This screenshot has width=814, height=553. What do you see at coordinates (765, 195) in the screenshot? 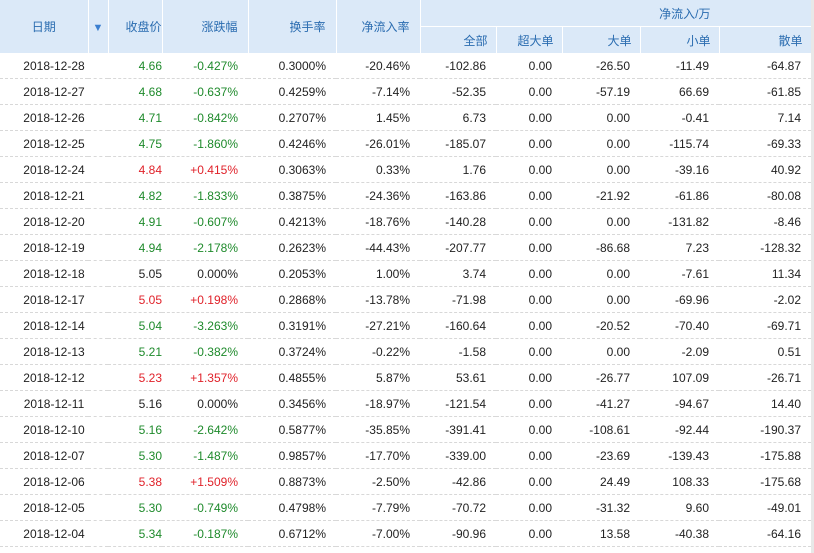
I see `cell-retail: -80.08` at bounding box center [765, 195].